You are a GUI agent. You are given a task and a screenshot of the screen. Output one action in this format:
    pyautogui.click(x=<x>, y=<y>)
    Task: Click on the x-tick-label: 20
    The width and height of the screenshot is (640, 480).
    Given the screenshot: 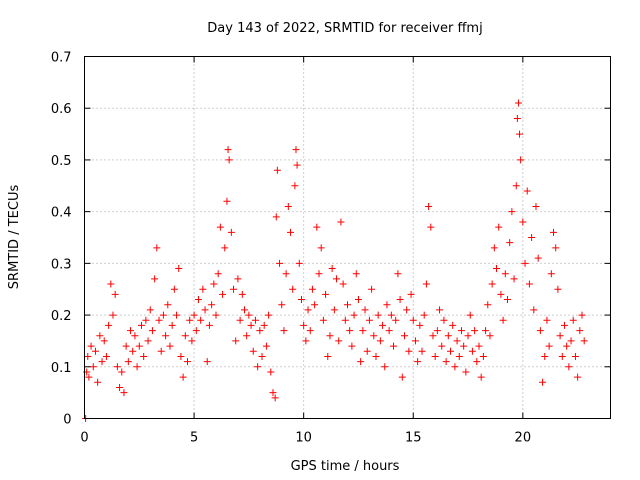 What is the action you would take?
    pyautogui.click(x=523, y=438)
    